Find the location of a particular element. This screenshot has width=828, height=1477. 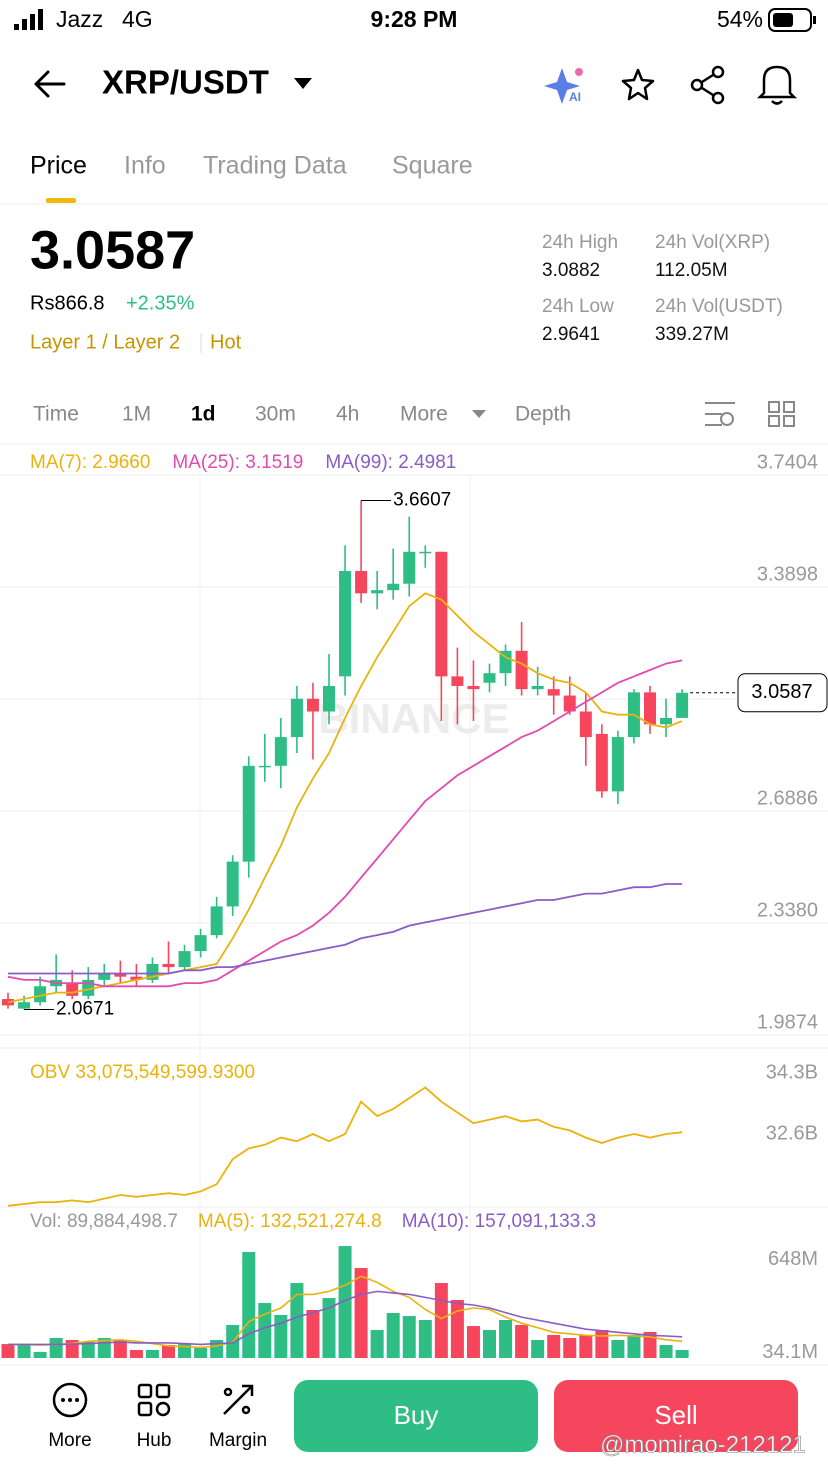

favorite-button is located at coordinates (638, 84).